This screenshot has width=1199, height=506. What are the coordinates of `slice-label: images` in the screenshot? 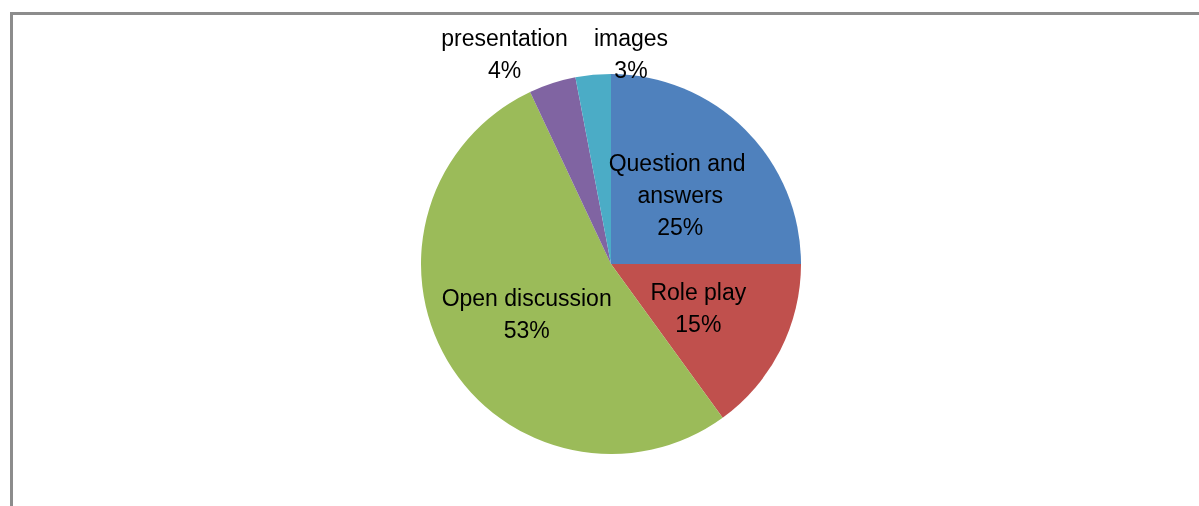 It's located at (631, 38).